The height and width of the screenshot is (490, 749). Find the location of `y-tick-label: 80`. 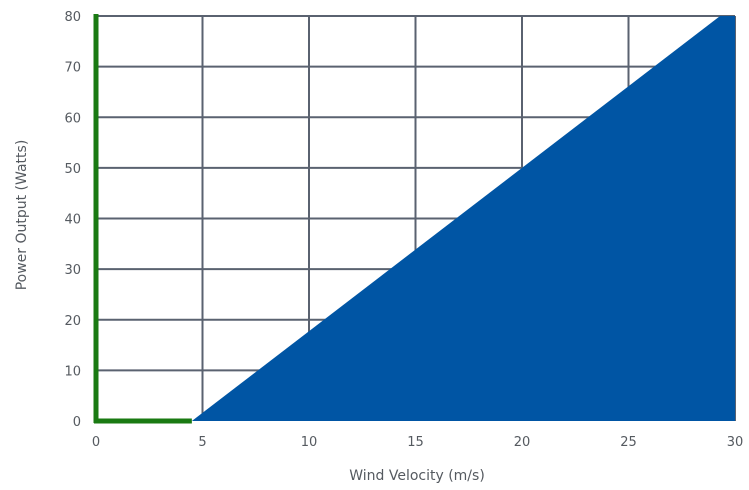

y-tick-label: 80 is located at coordinates (72, 17).